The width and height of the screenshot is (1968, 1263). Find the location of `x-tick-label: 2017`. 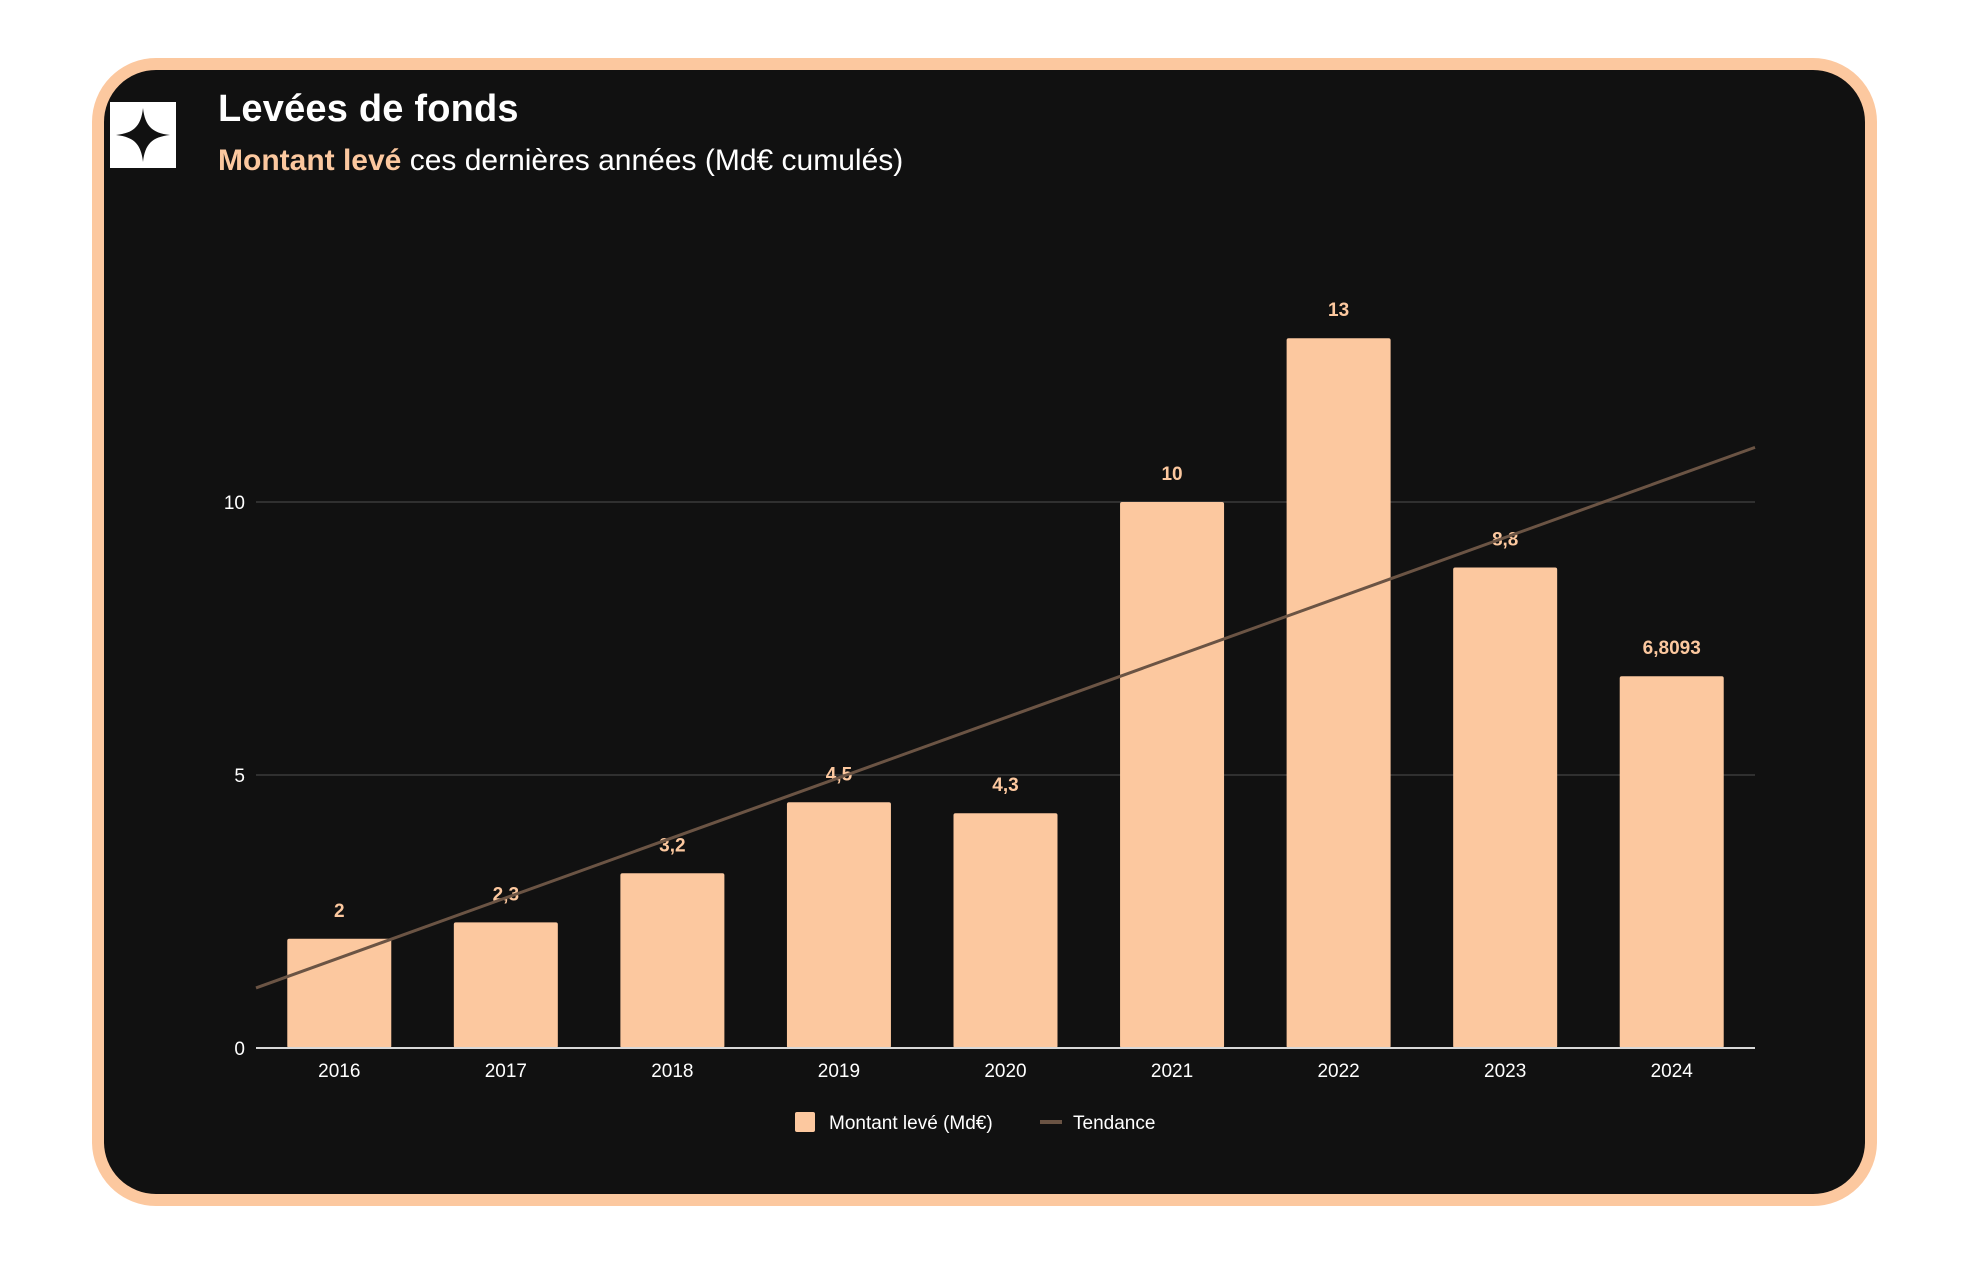

x-tick-label: 2017 is located at coordinates (506, 1071).